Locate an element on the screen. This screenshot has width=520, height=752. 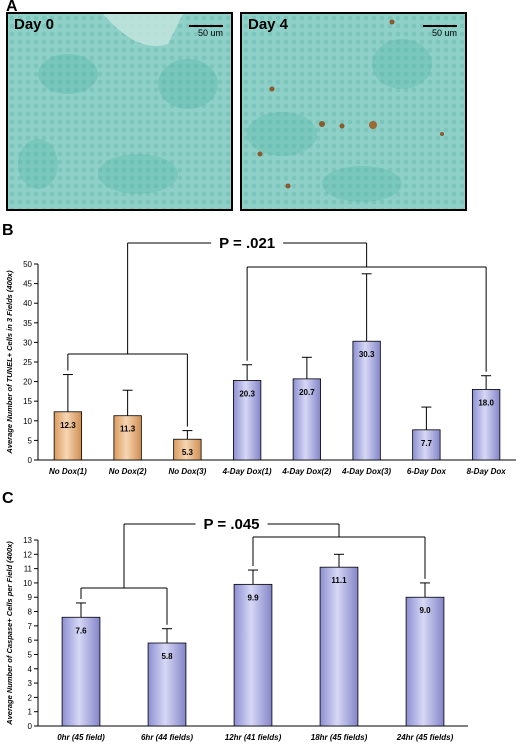
y-tick-label: 45 is located at coordinates (27, 284).